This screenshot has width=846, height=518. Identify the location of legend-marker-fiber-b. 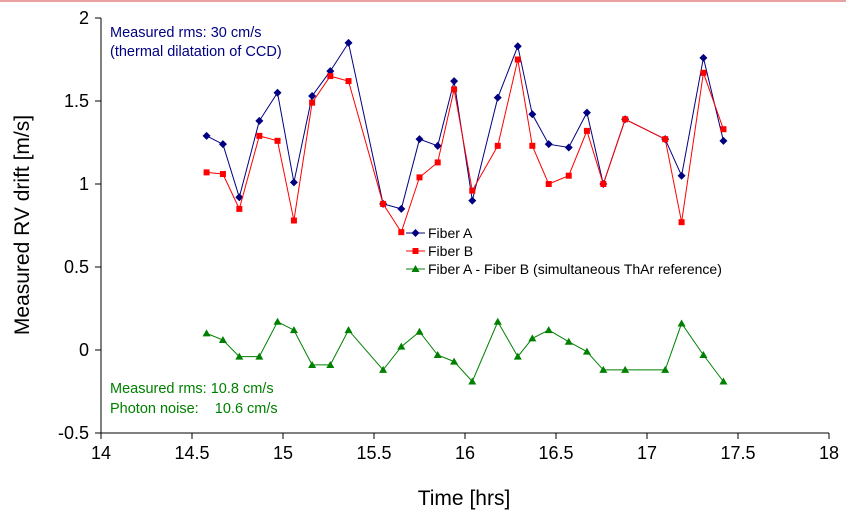
(415, 251).